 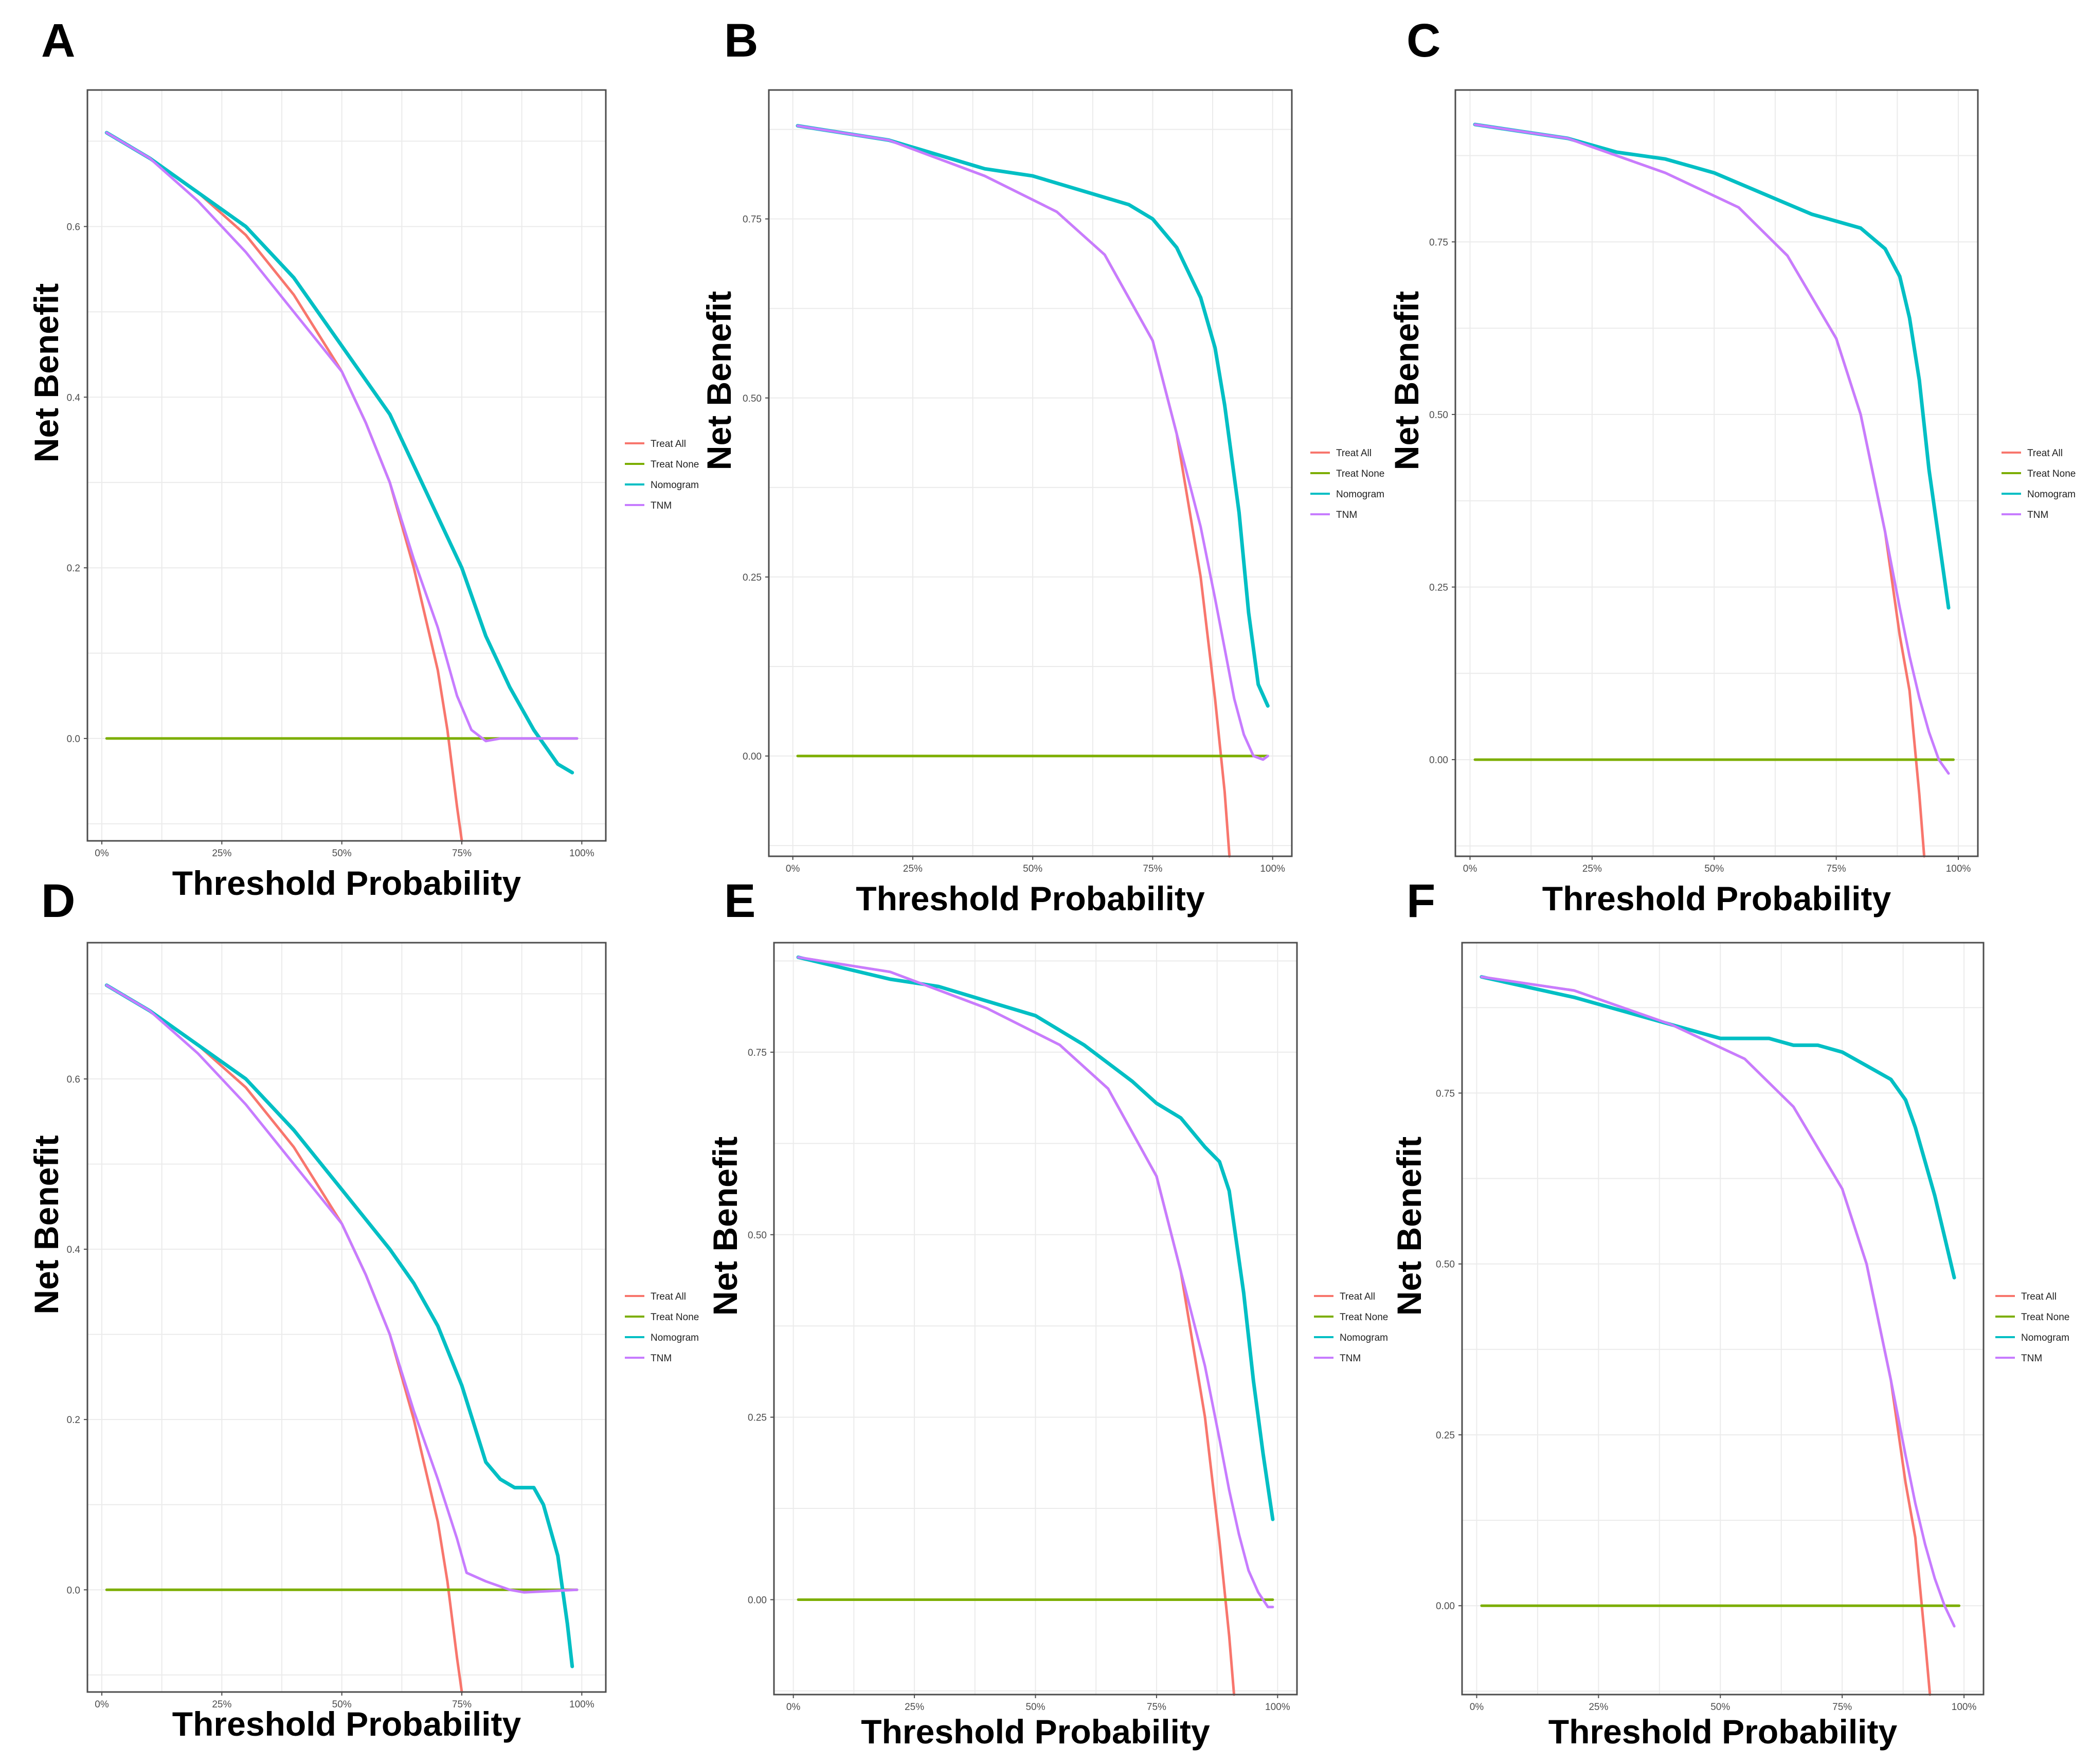 I want to click on legend-label: TNM, so click(x=1350, y=1358).